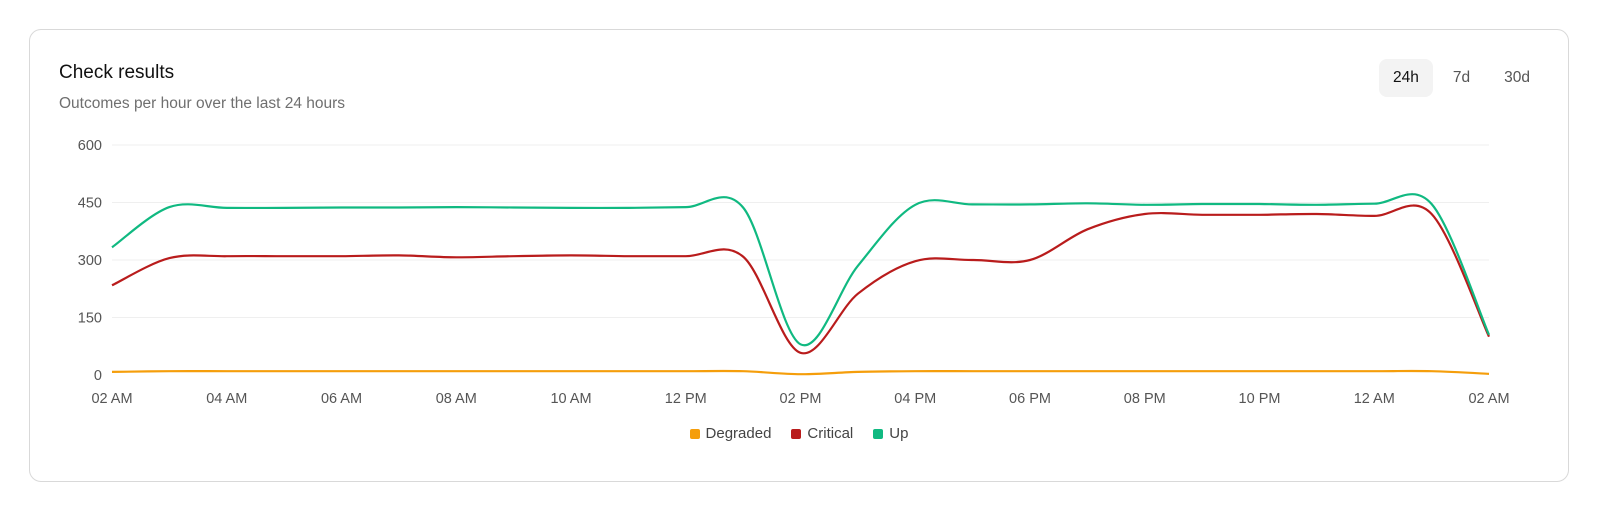 The width and height of the screenshot is (1600, 512). I want to click on y-tick-label: 0, so click(98, 376).